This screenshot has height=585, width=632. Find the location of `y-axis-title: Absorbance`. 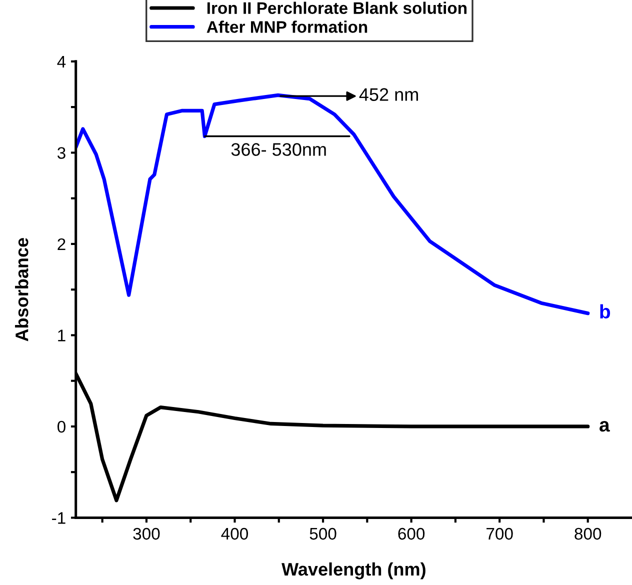

y-axis-title: Absorbance is located at coordinates (21, 290).